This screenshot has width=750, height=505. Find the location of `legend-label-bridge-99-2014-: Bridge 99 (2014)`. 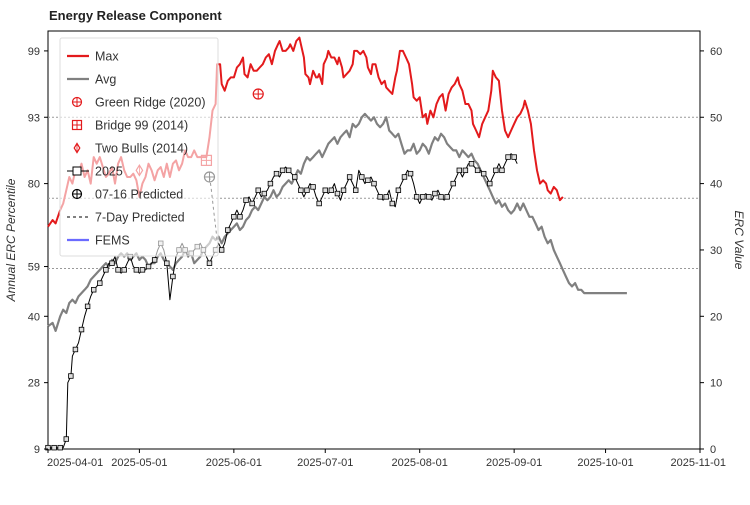

legend-label-bridge-99-2014-: Bridge 99 (2014) is located at coordinates (141, 126).